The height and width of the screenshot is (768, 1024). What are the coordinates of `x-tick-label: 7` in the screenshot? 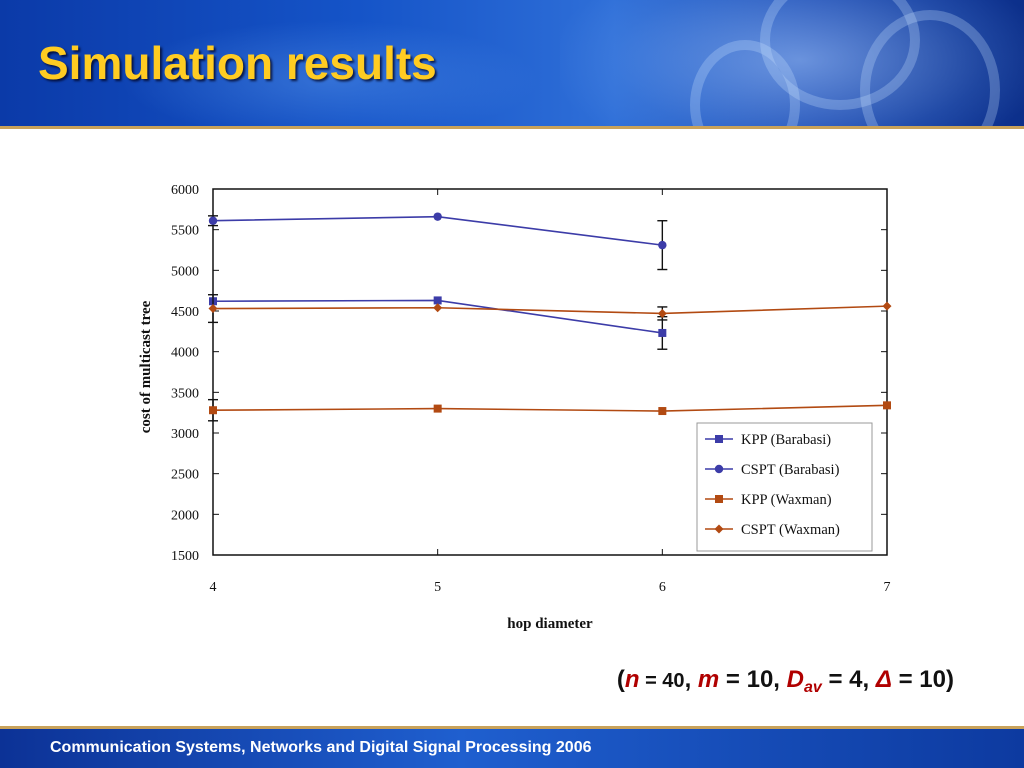 It's located at (887, 587).